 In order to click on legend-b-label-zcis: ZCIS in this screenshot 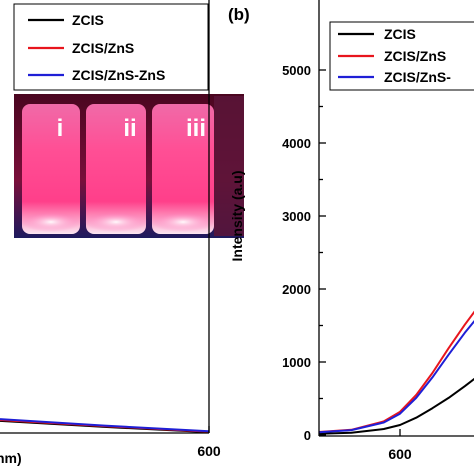, I will do `click(400, 34)`.